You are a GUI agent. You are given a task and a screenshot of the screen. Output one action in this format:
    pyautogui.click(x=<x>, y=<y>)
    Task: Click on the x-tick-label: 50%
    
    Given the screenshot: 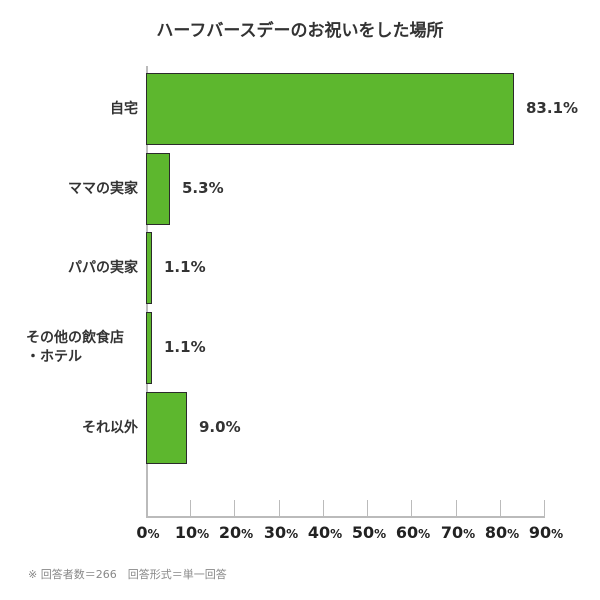 What is the action you would take?
    pyautogui.click(x=369, y=532)
    